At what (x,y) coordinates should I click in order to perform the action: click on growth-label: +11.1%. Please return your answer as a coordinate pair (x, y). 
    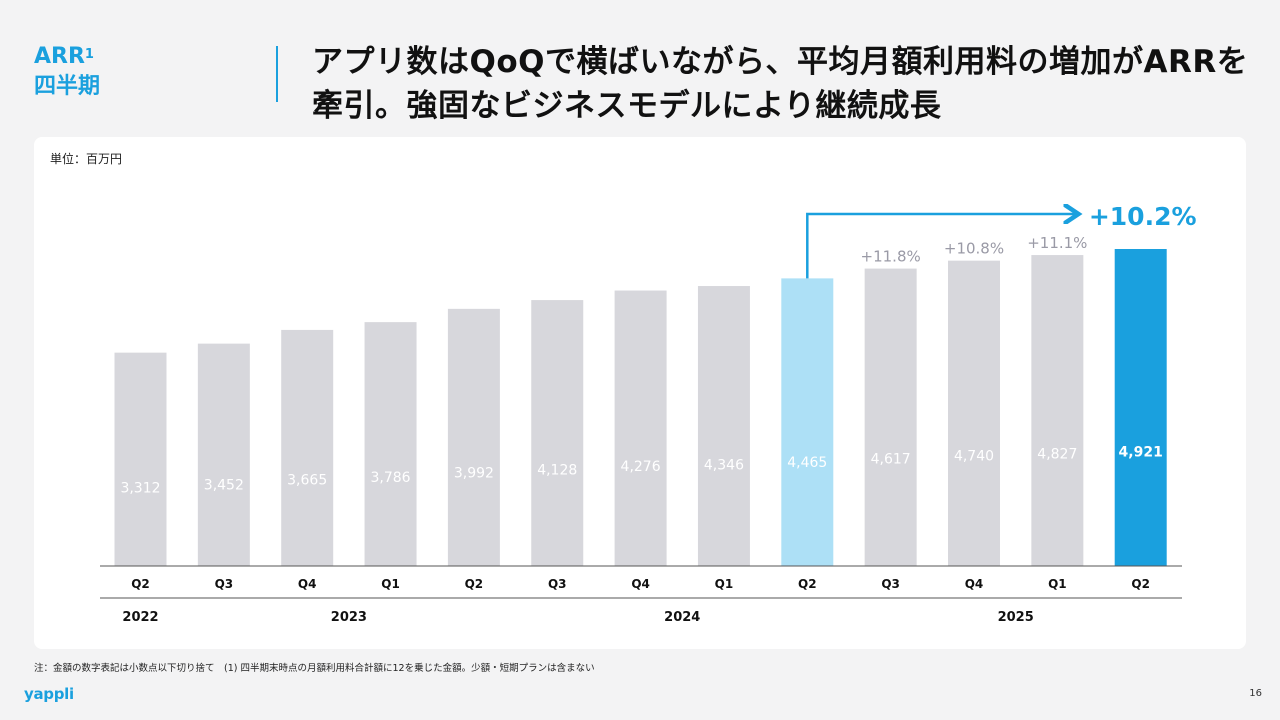
    Looking at the image, I should click on (1057, 243).